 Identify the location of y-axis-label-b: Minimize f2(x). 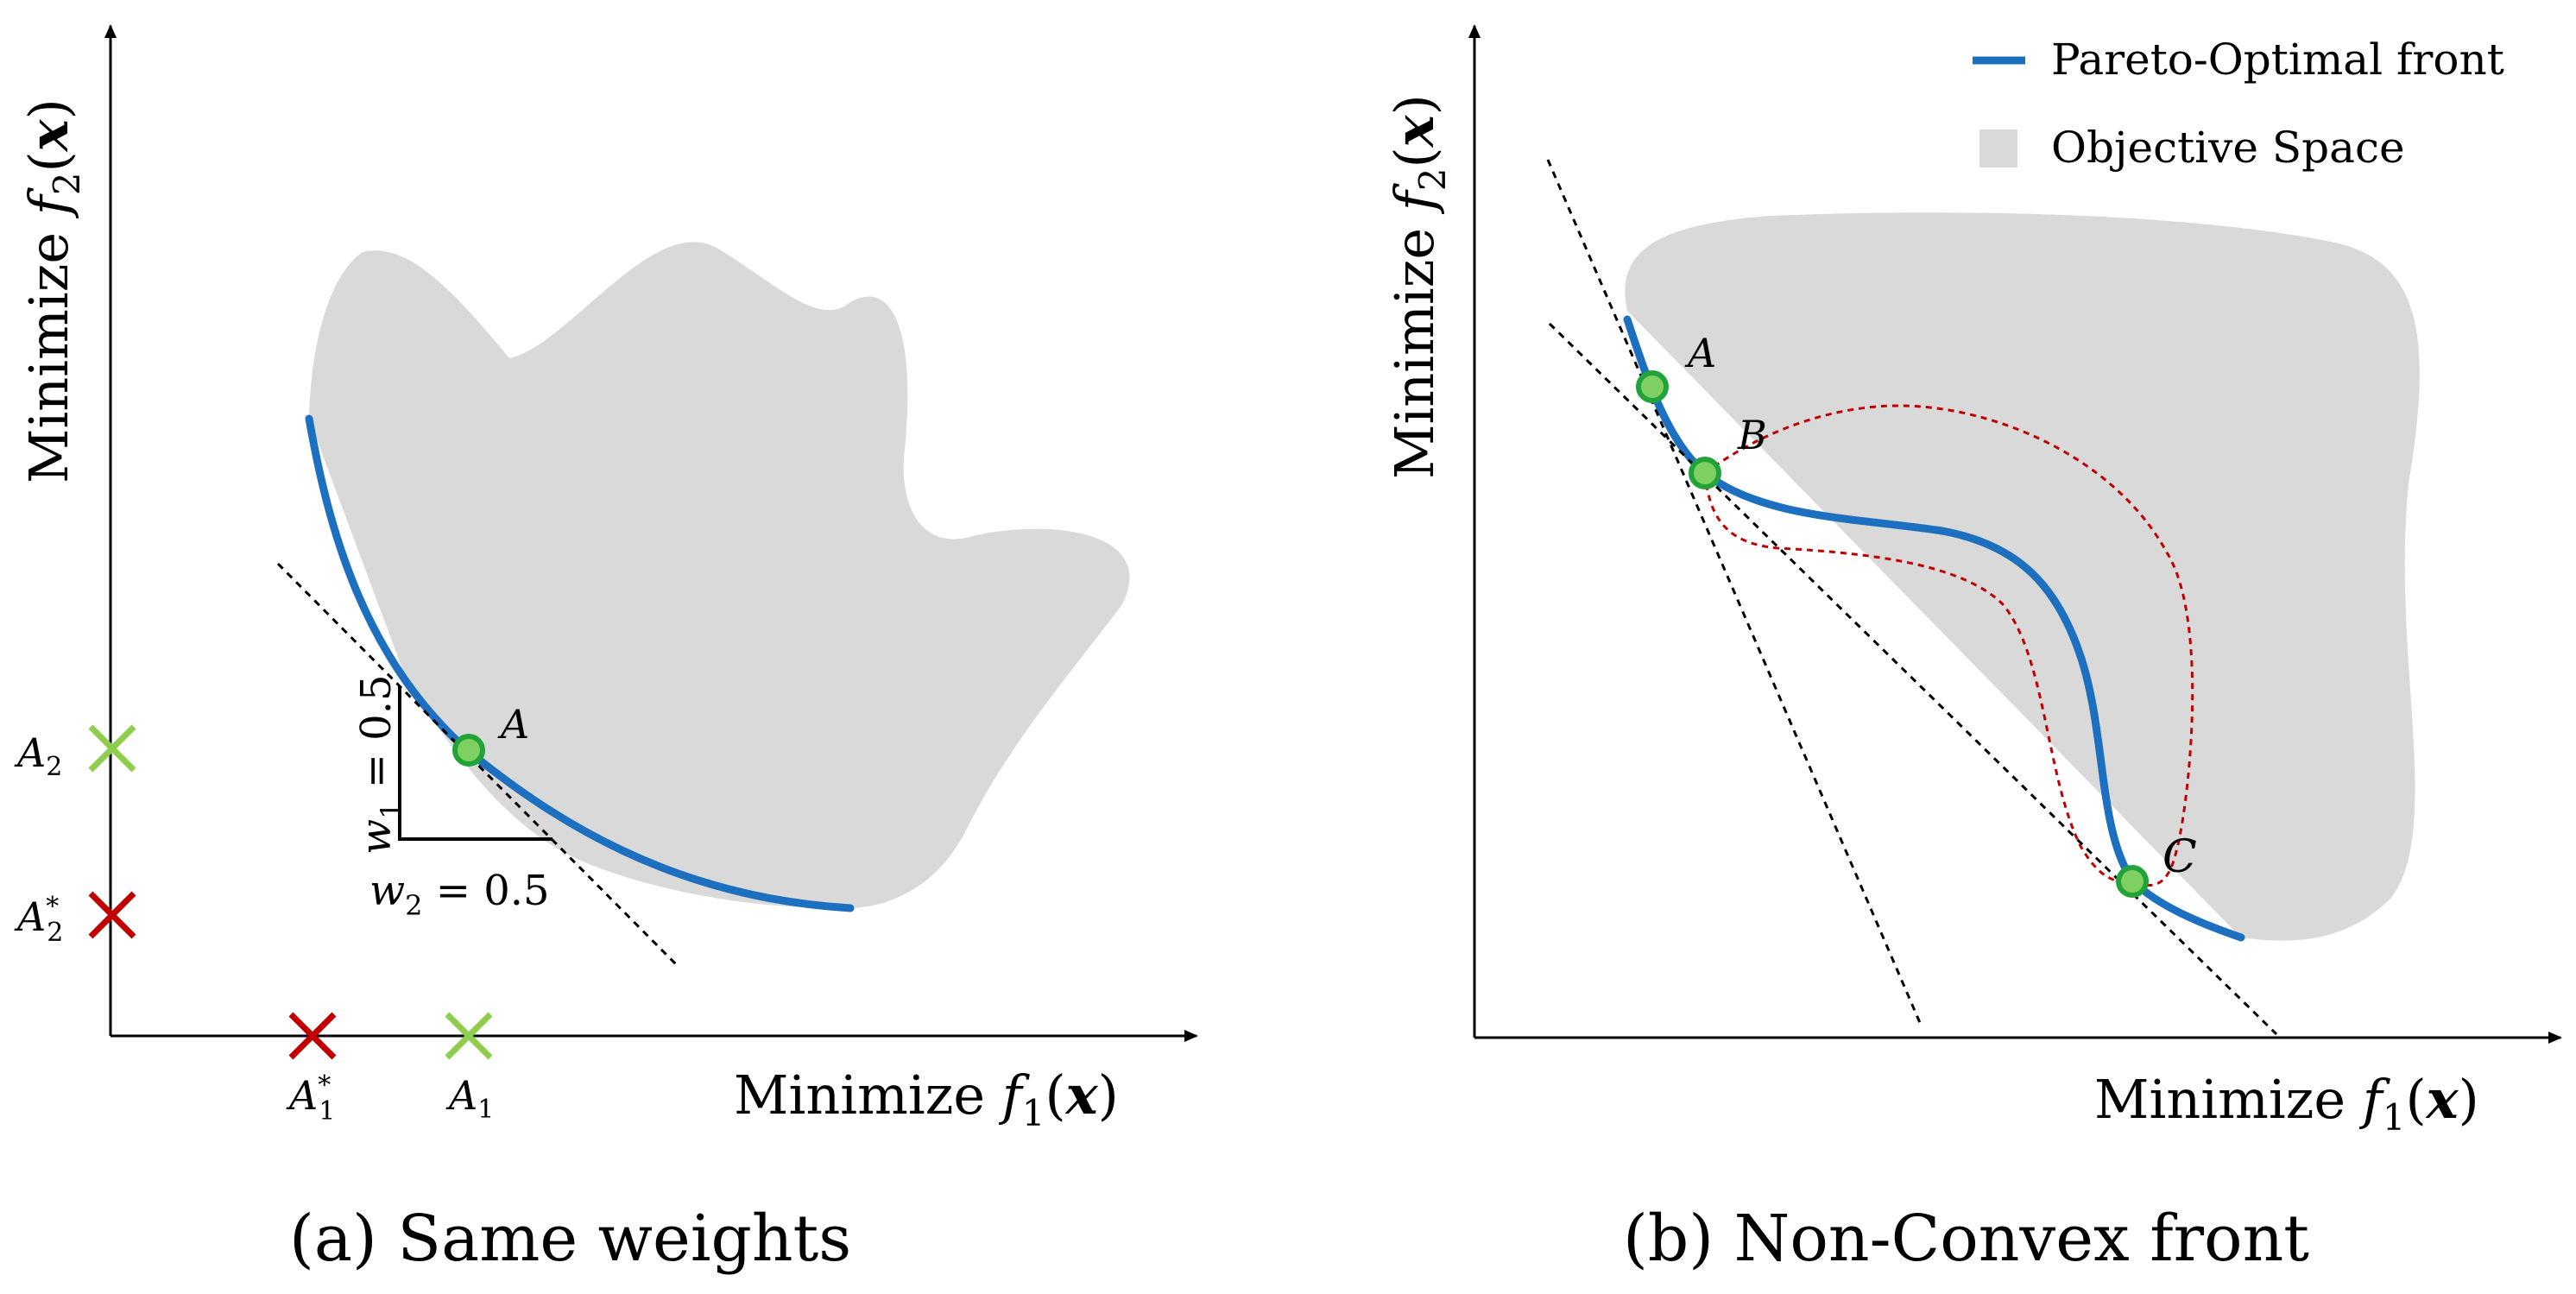
(1418, 286).